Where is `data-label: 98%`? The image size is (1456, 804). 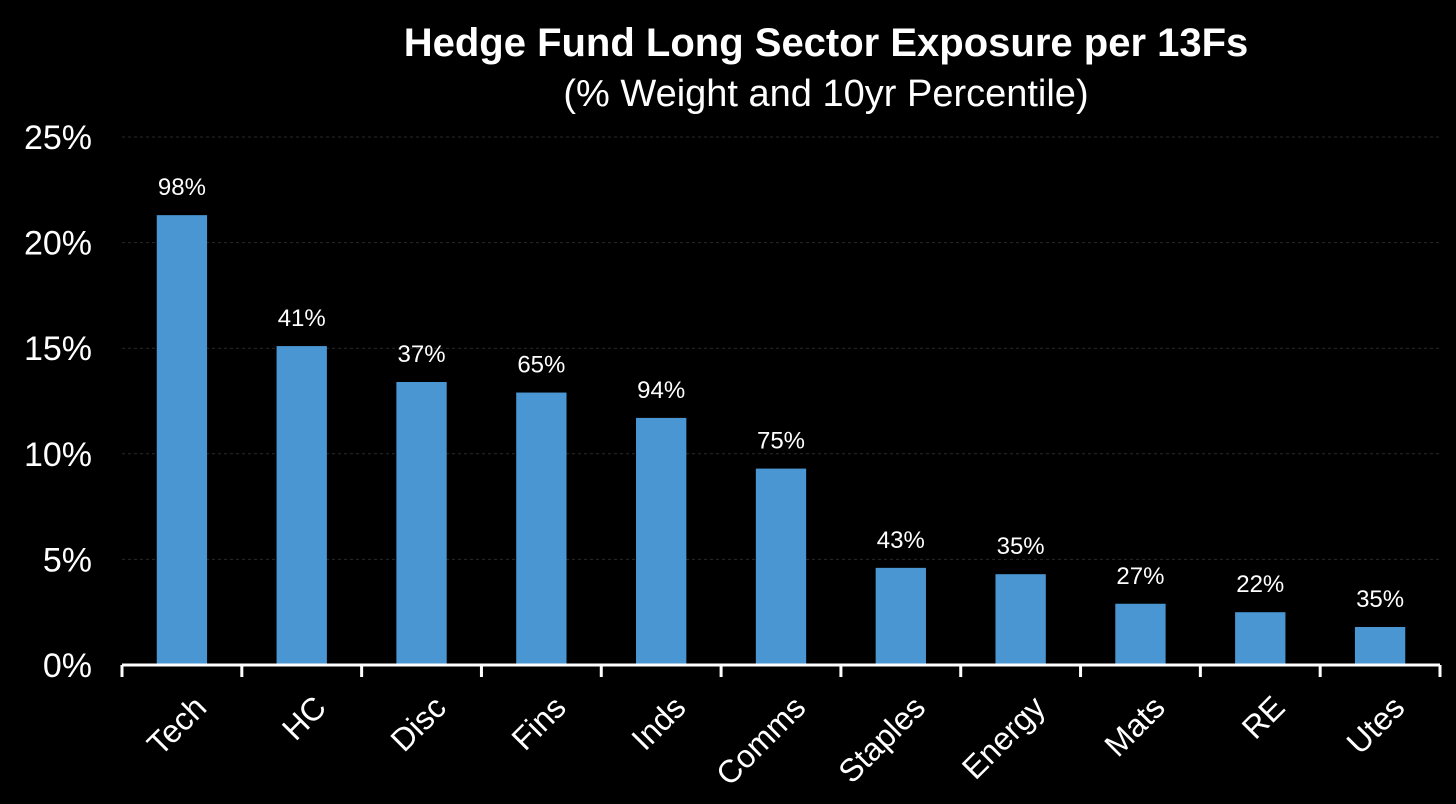
data-label: 98% is located at coordinates (182, 187).